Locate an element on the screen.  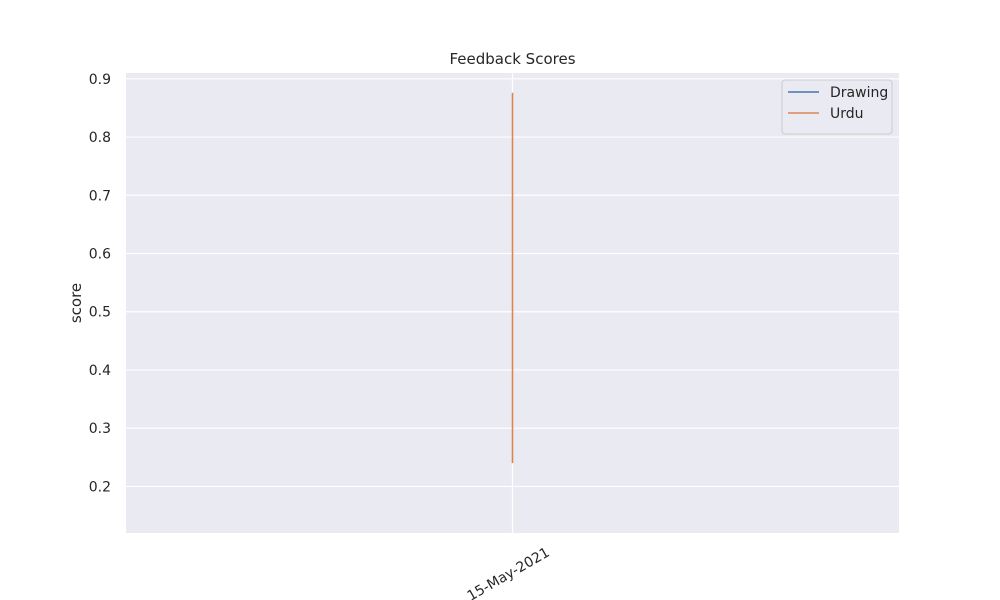
legend-box is located at coordinates (837, 107).